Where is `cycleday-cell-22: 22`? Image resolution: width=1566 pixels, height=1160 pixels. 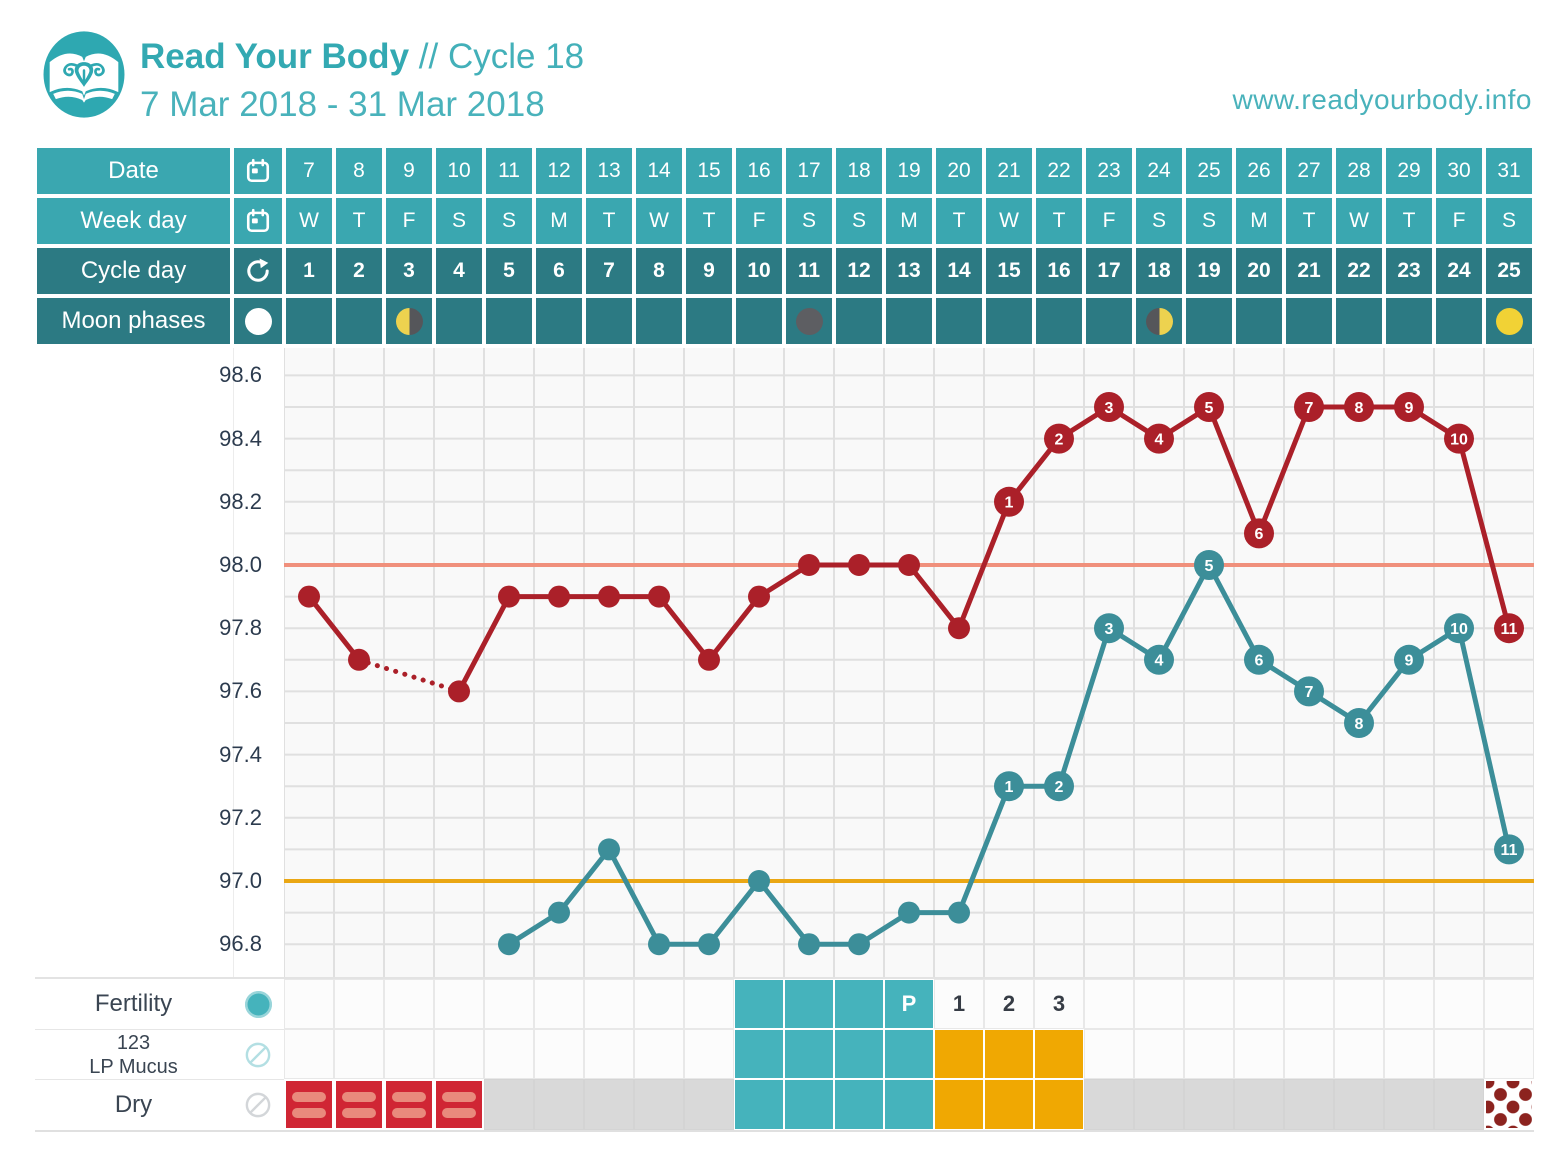
cycleday-cell-22: 22 is located at coordinates (1359, 271).